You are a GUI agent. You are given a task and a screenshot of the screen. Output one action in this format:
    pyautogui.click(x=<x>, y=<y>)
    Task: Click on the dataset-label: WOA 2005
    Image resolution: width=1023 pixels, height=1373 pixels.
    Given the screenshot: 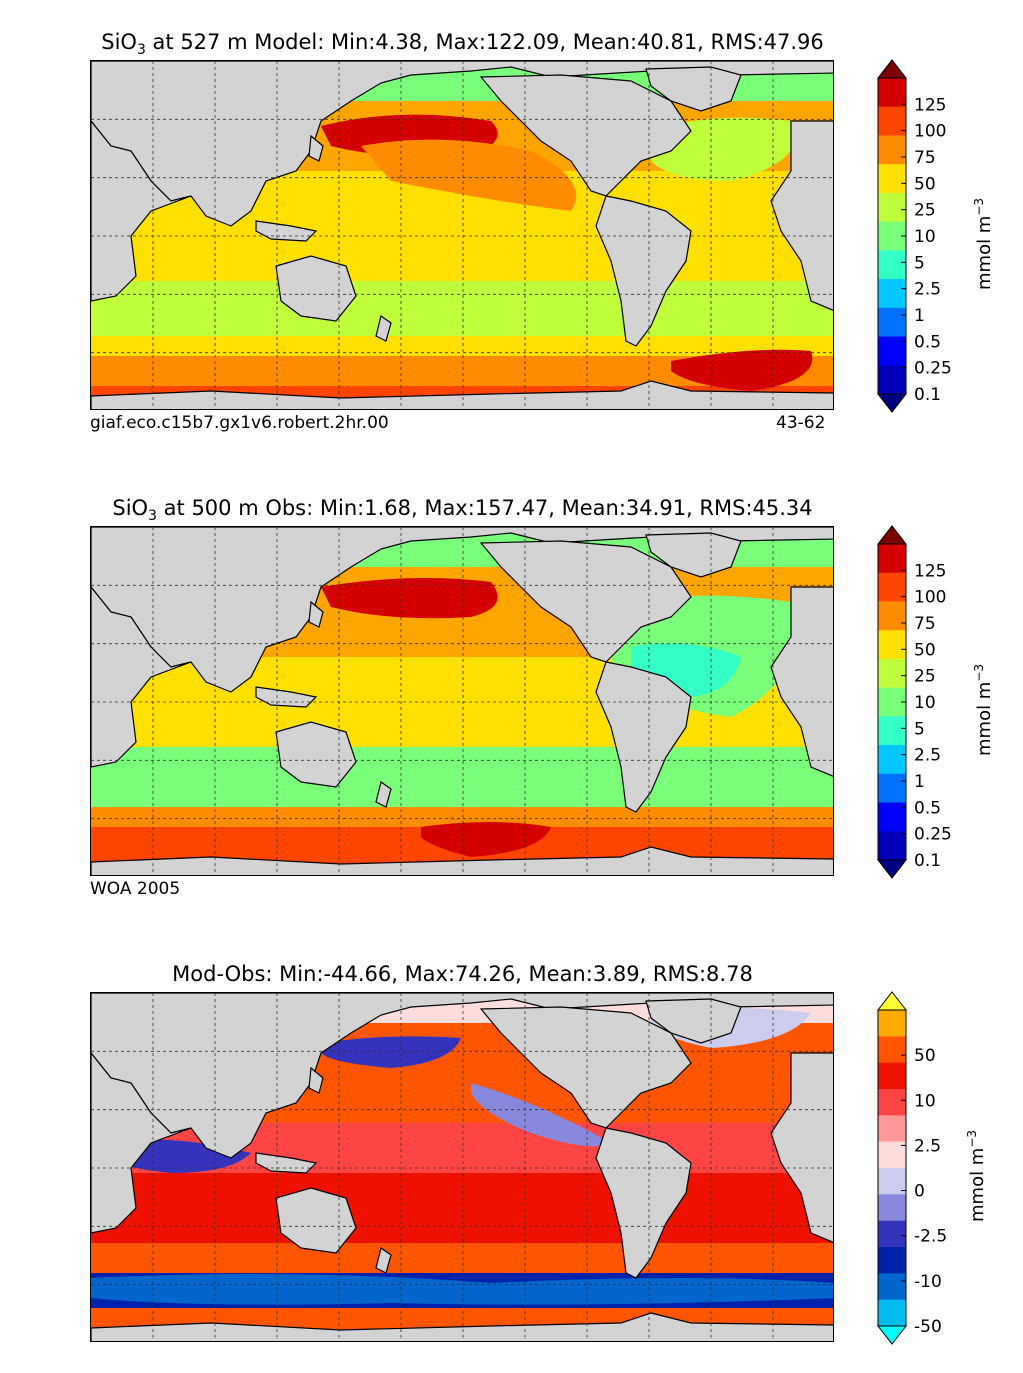 What is the action you would take?
    pyautogui.click(x=135, y=889)
    